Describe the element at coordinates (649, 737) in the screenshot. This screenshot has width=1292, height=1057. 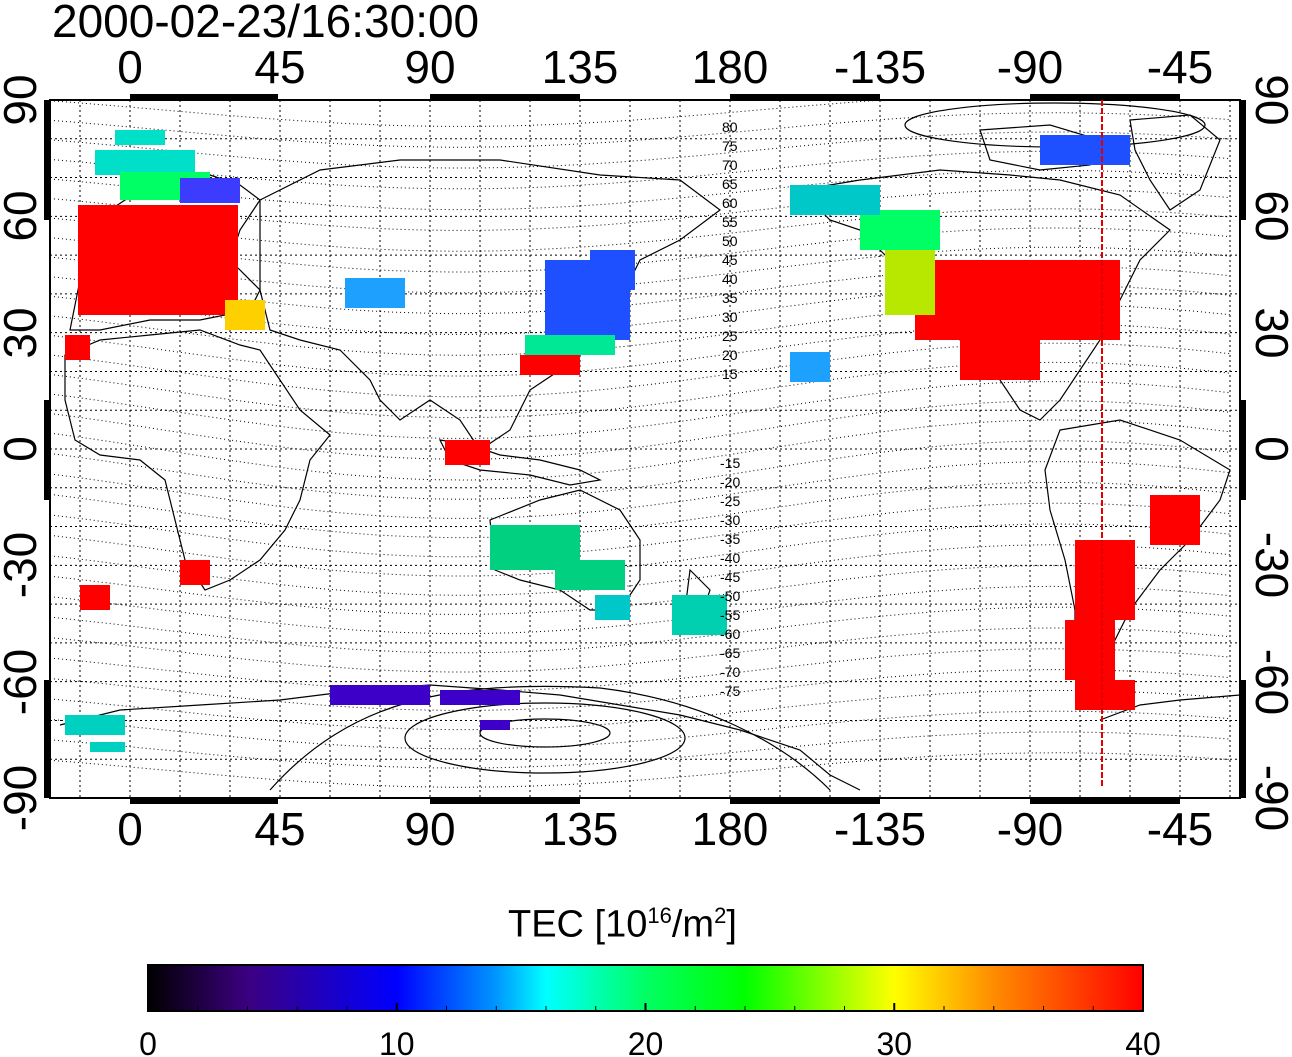
I see `coastline-antarctica` at that location.